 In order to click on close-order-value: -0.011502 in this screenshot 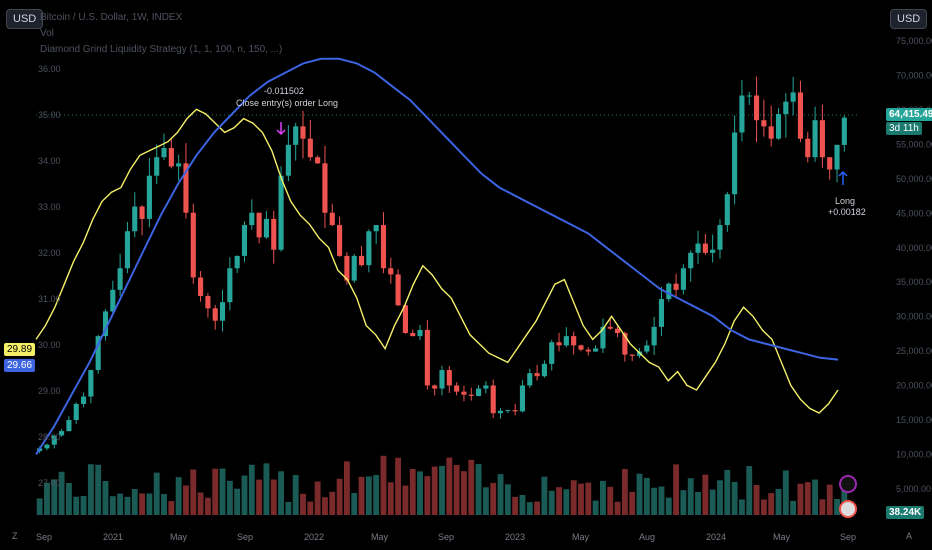, I will do `click(284, 91)`.